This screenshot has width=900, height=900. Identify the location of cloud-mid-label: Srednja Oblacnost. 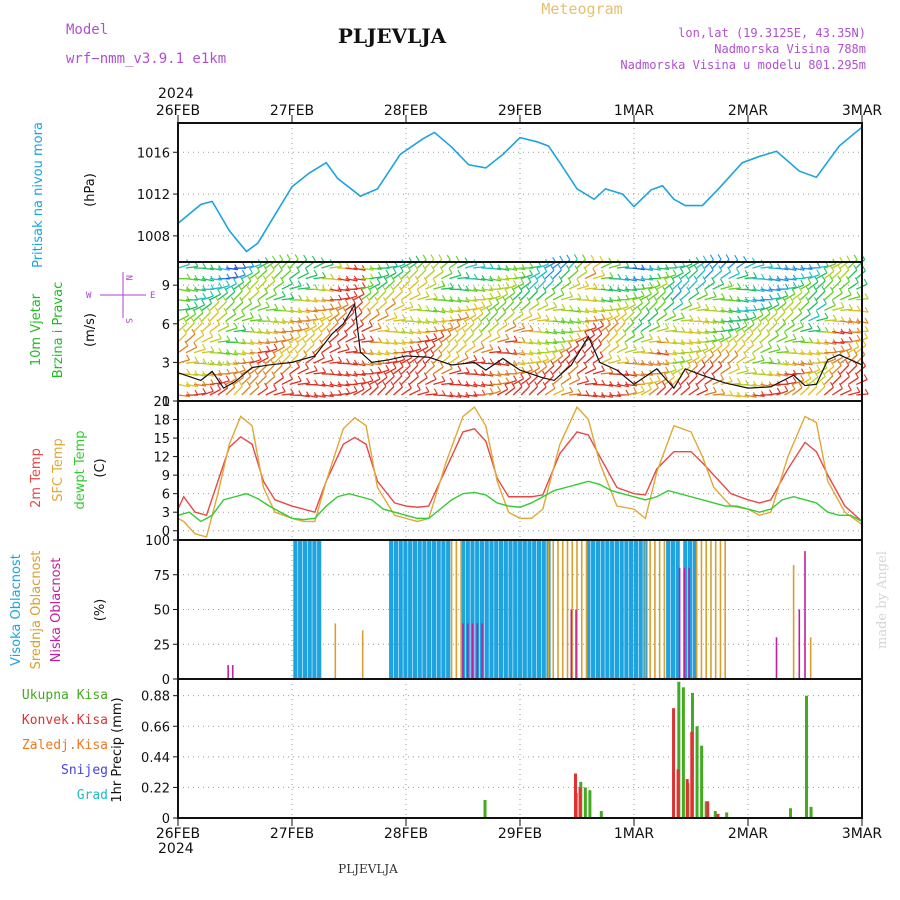
(36, 610).